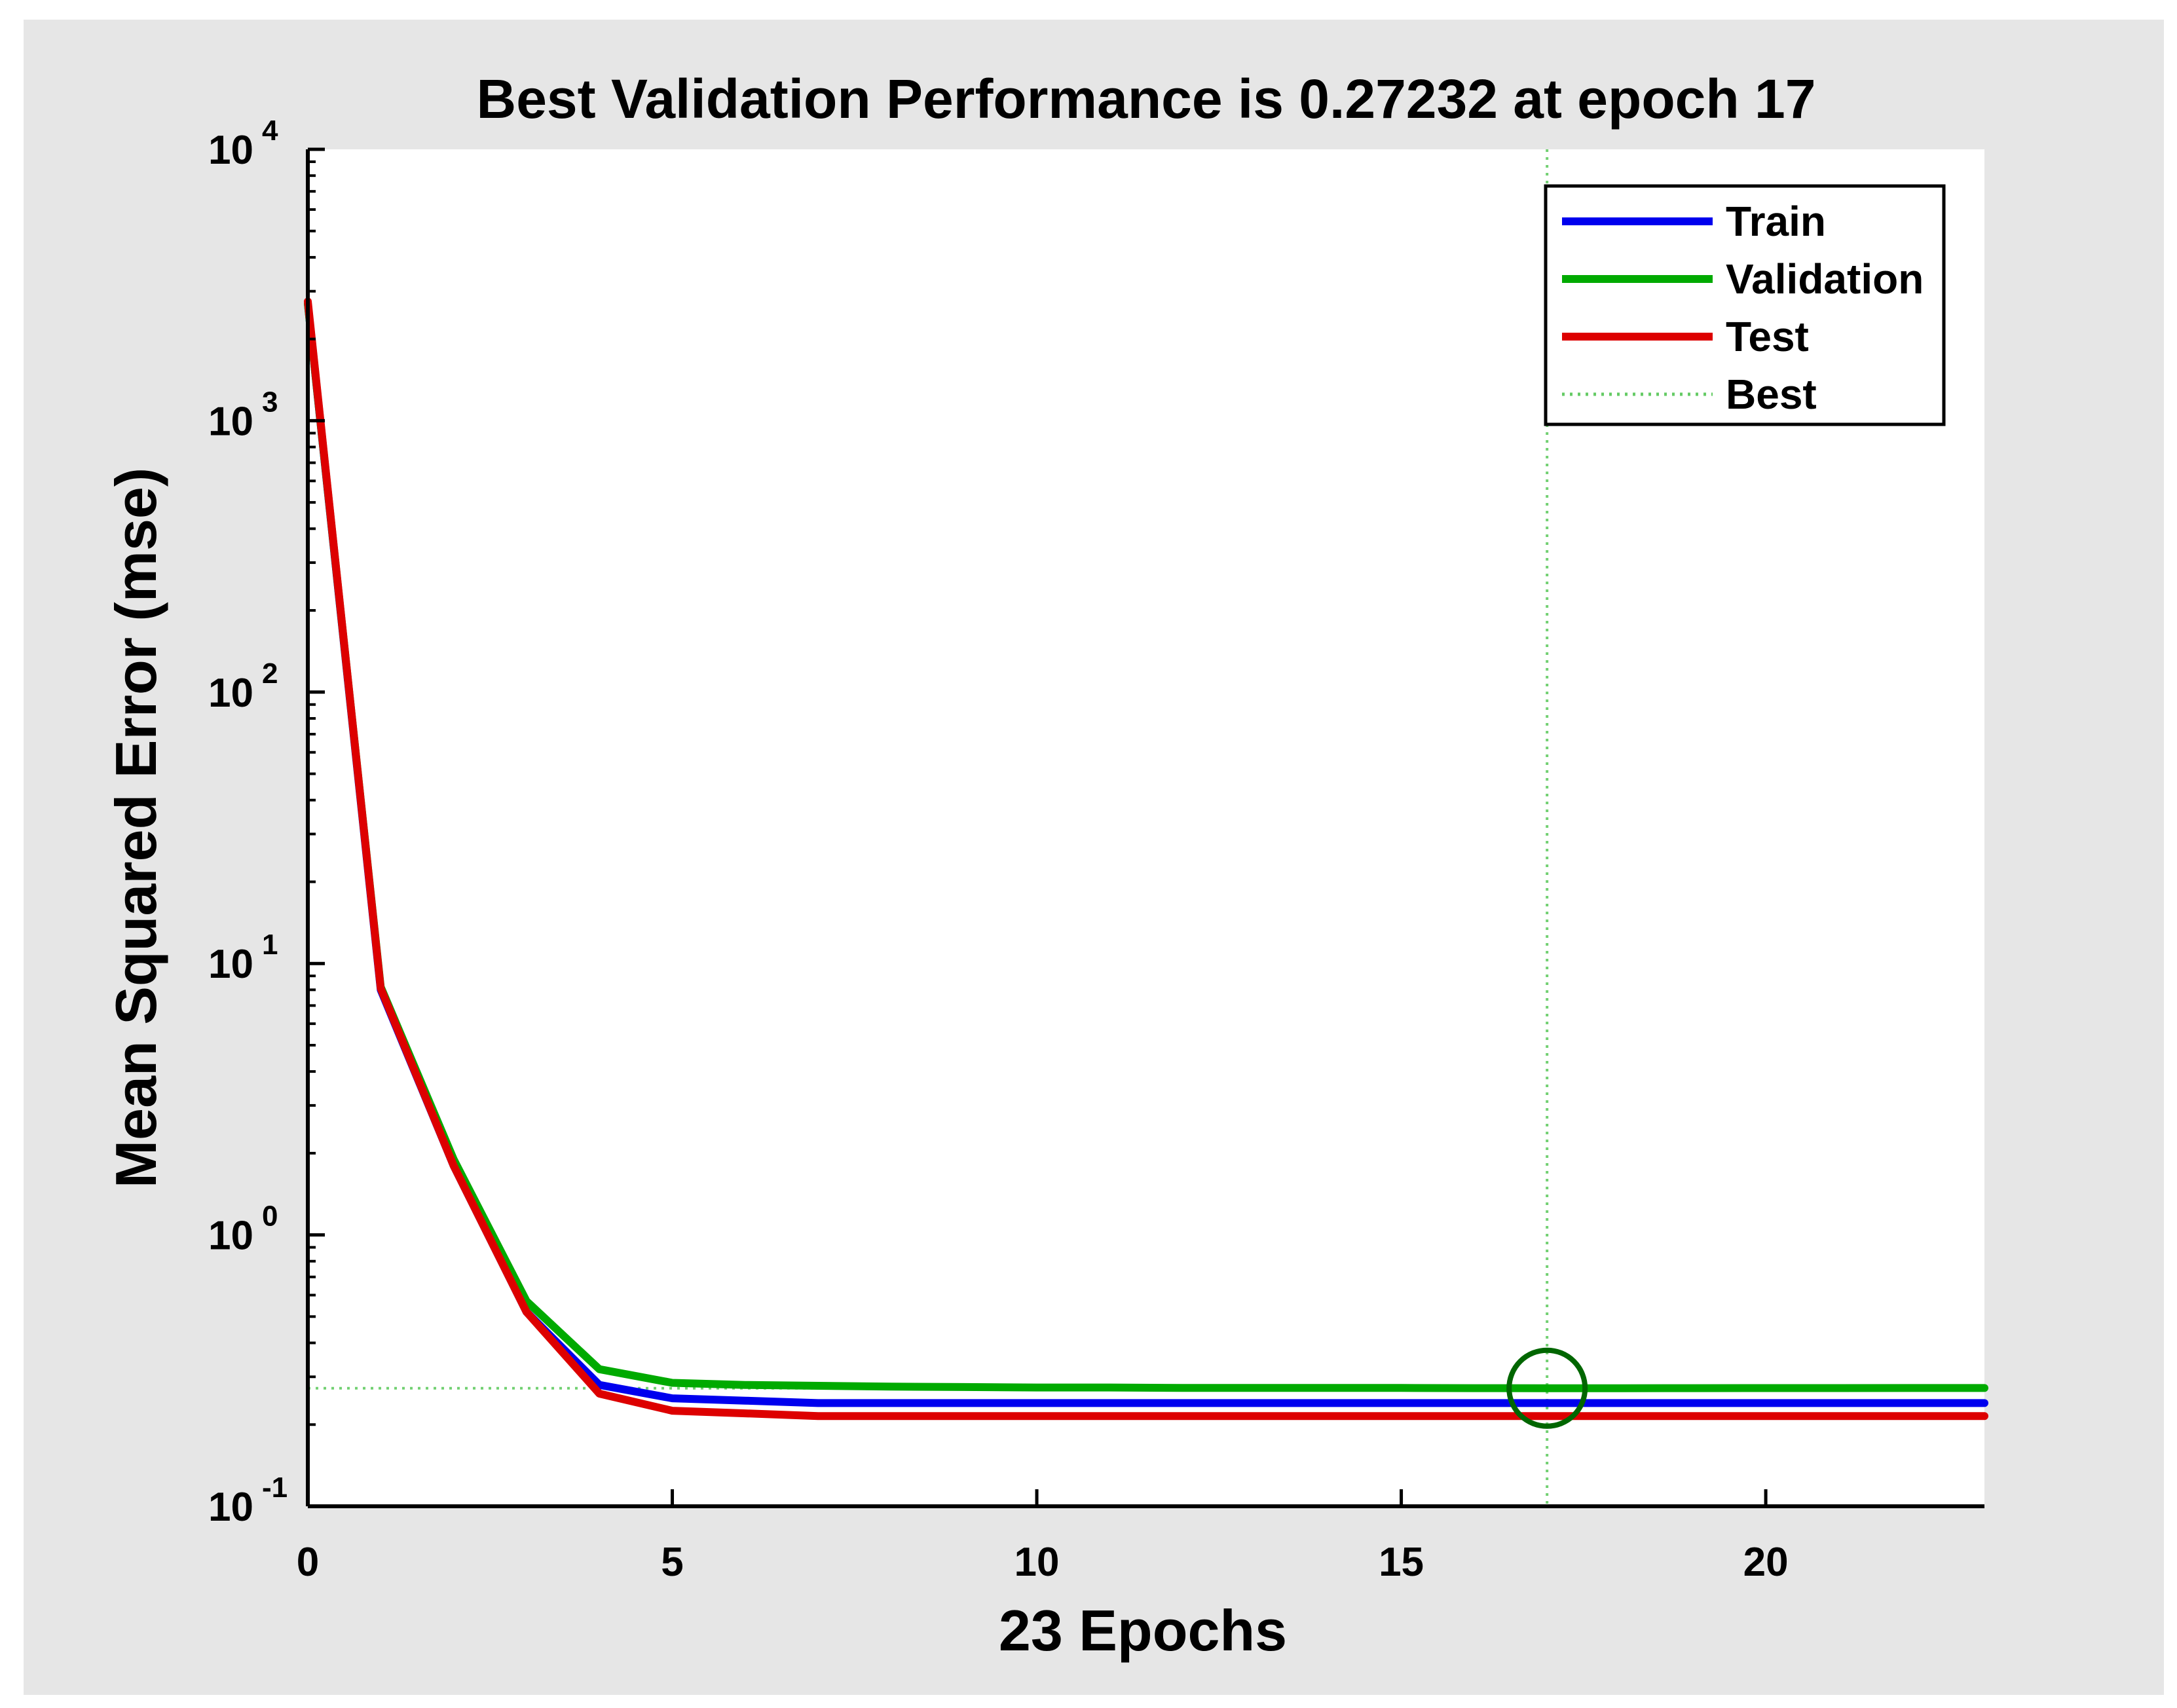 The height and width of the screenshot is (1708, 2177). What do you see at coordinates (672, 1562) in the screenshot?
I see `x-tick-label: 5` at bounding box center [672, 1562].